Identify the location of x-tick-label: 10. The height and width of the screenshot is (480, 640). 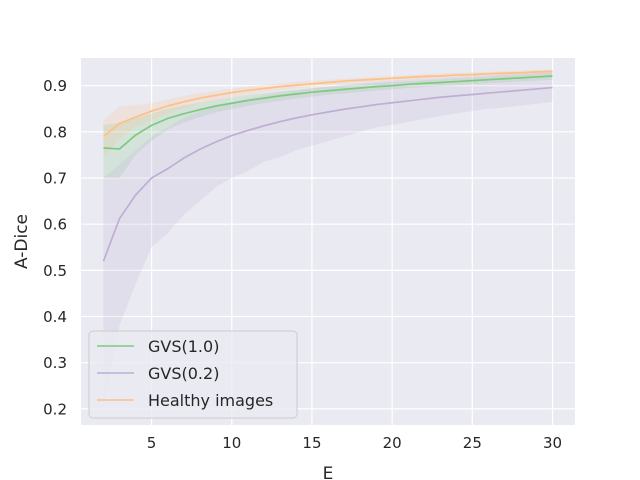
(231, 443).